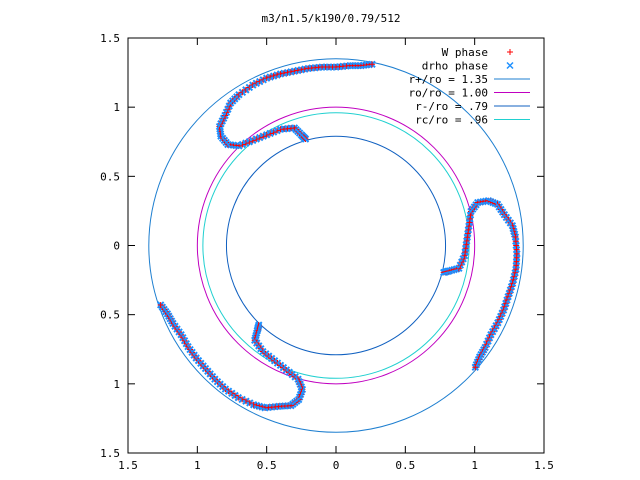  I want to click on x-tick-labels: 1.5 1 0.5 0 0.5 1 1.5, so click(336, 465).